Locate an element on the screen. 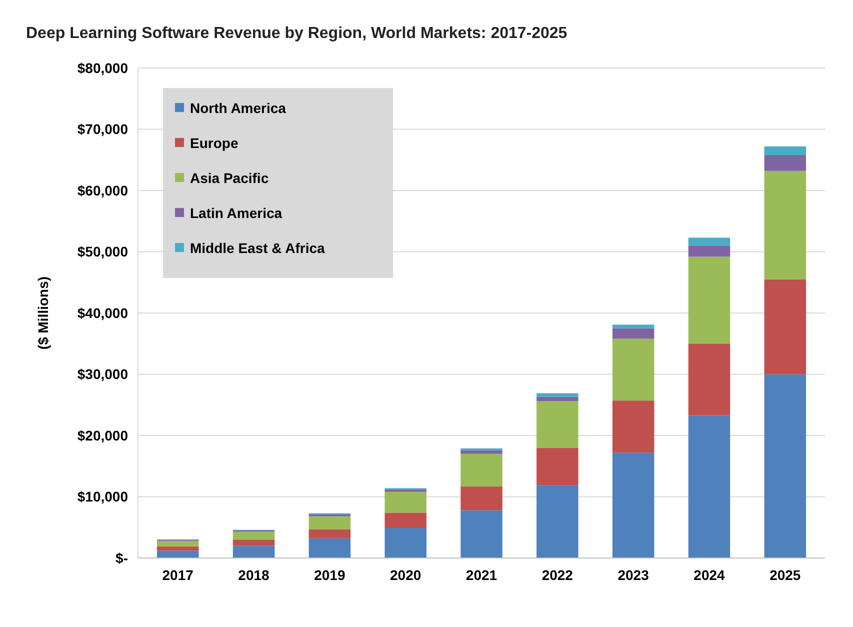  y-tick-label: $50,000 is located at coordinates (102, 252).